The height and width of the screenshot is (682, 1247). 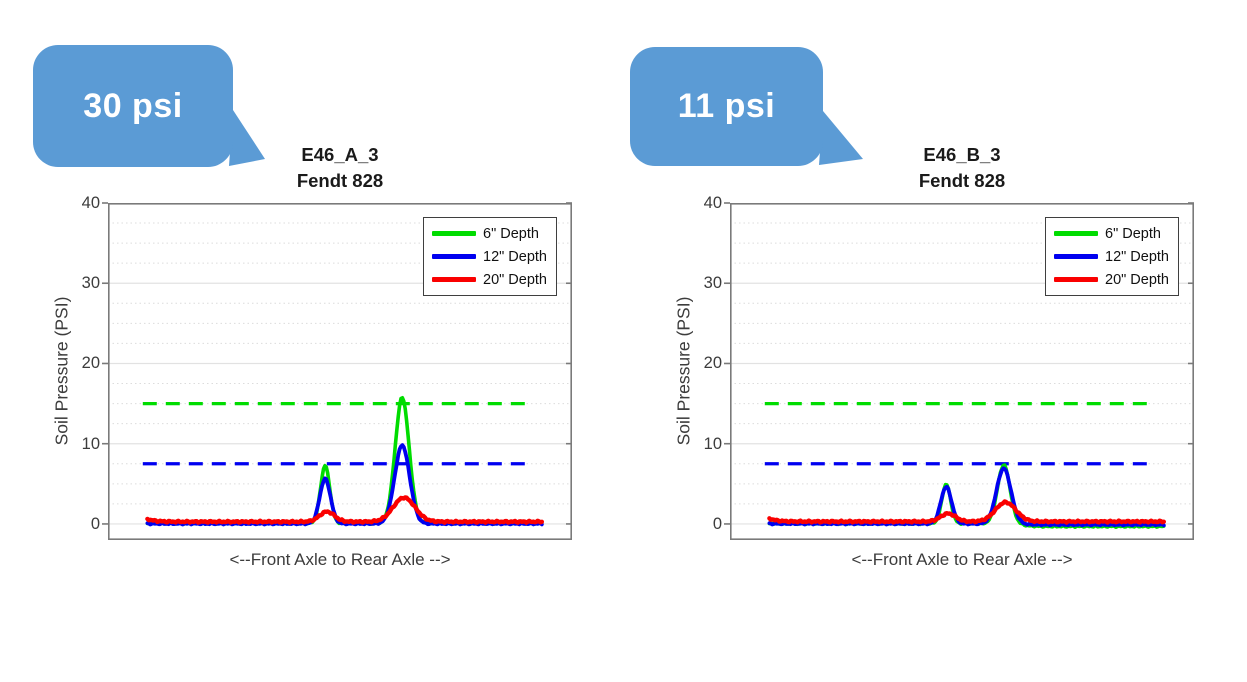 I want to click on chart-b-legend: 6" Depth 12" Depth 20" Depth, so click(x=1112, y=256).